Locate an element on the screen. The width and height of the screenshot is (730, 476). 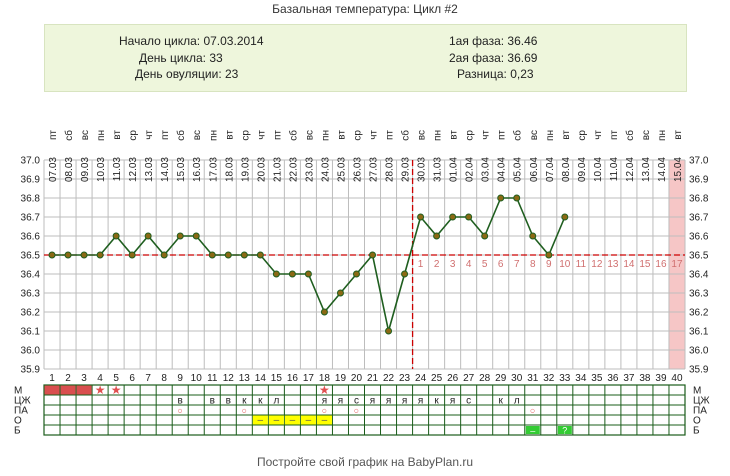
day-number-label: 26 is located at coordinates (453, 378).